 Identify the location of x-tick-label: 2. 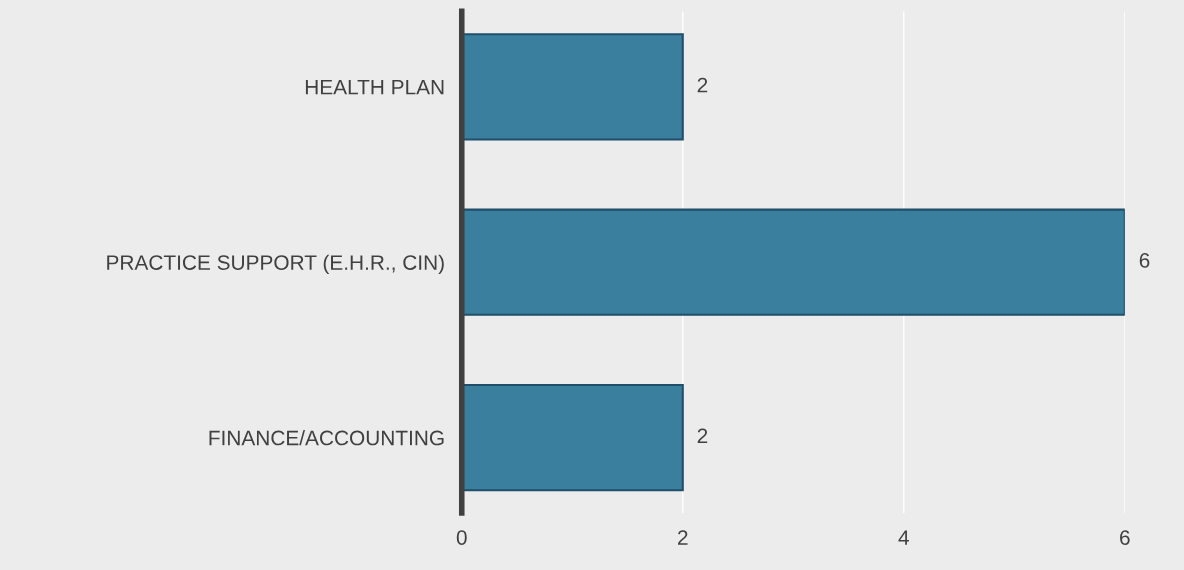
(683, 537).